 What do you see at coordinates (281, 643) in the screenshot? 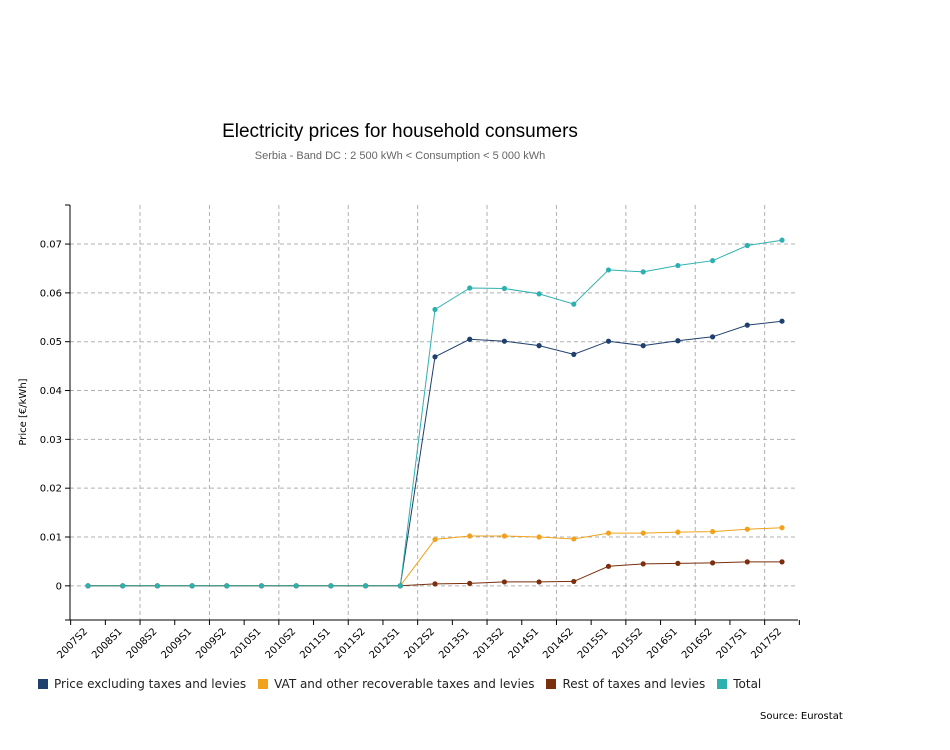
I see `x-tick-label: 2010S2` at bounding box center [281, 643].